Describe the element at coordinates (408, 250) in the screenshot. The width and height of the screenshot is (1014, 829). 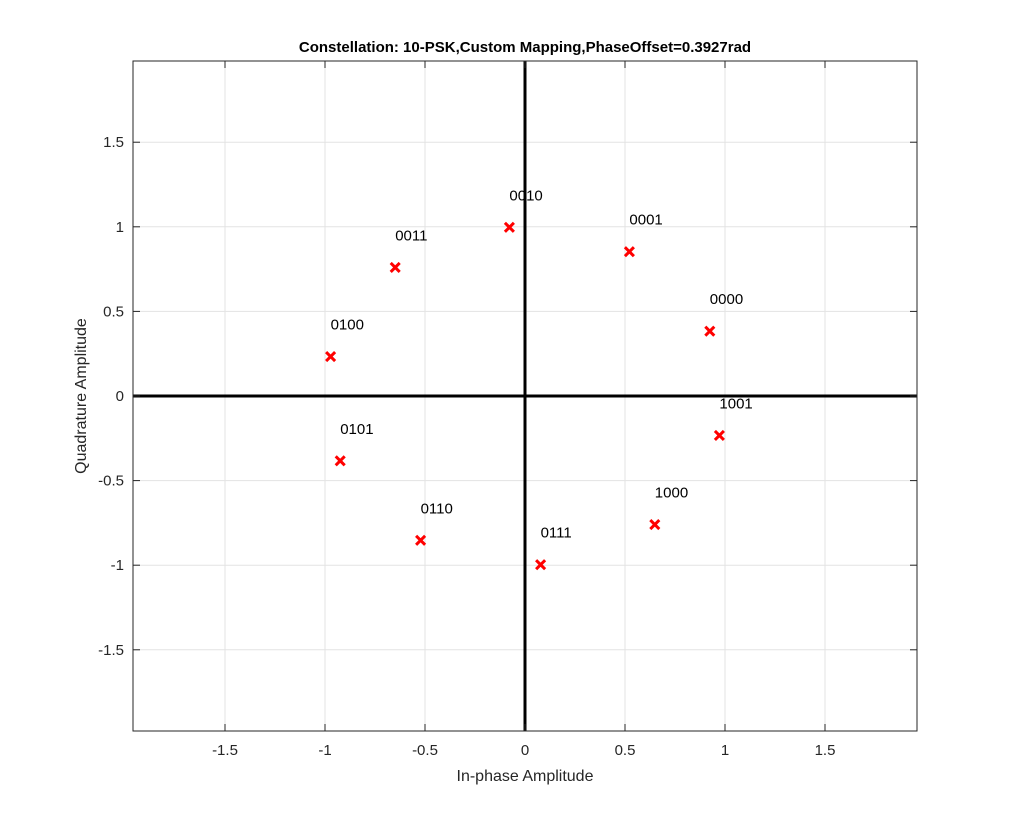
I see `constellation-point: 0011` at that location.